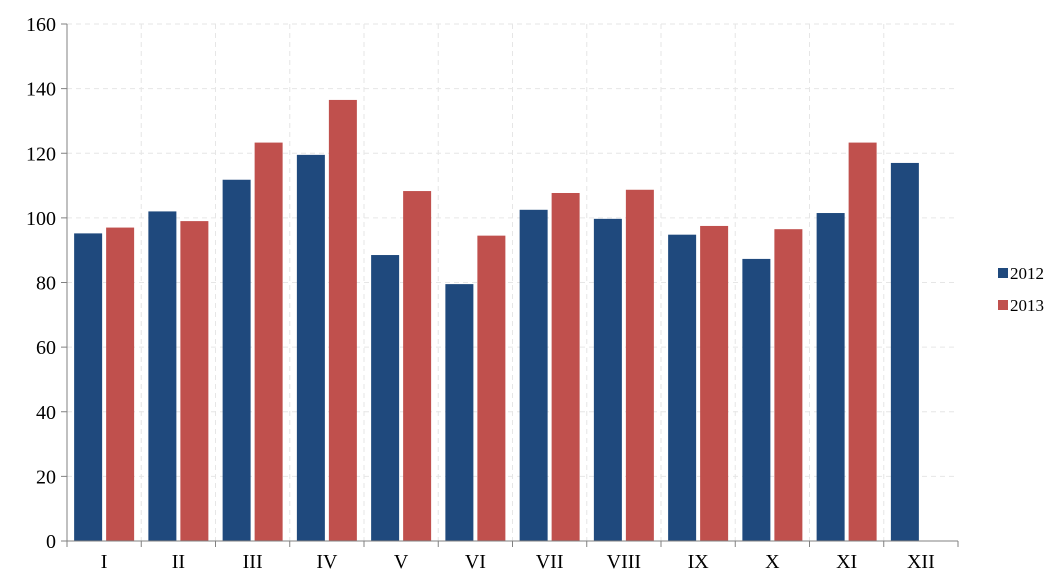  What do you see at coordinates (491, 388) in the screenshot?
I see `bar-2013-VI` at bounding box center [491, 388].